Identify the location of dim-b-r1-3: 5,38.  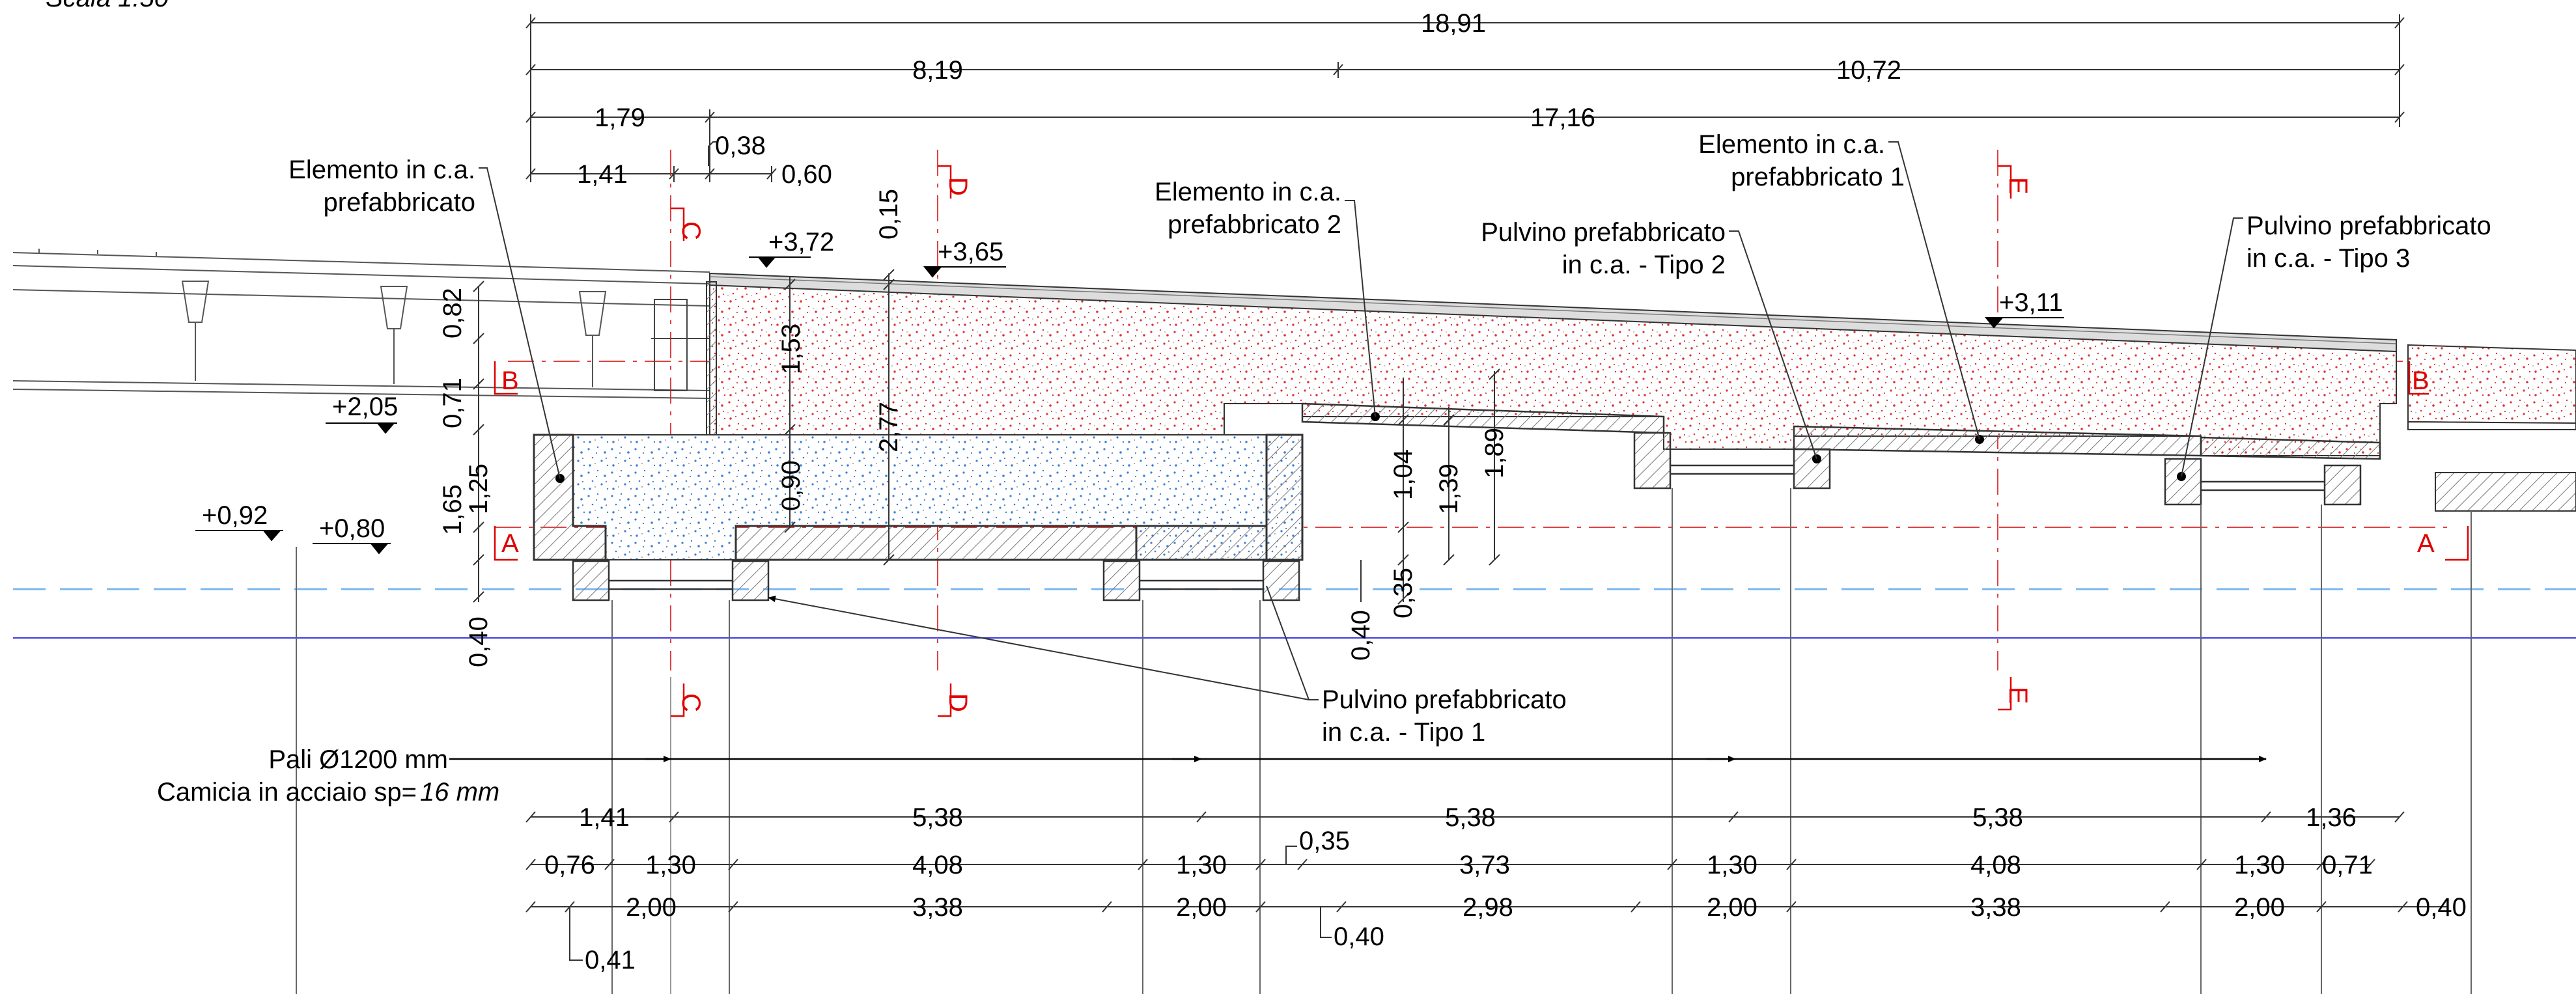
(1471, 818).